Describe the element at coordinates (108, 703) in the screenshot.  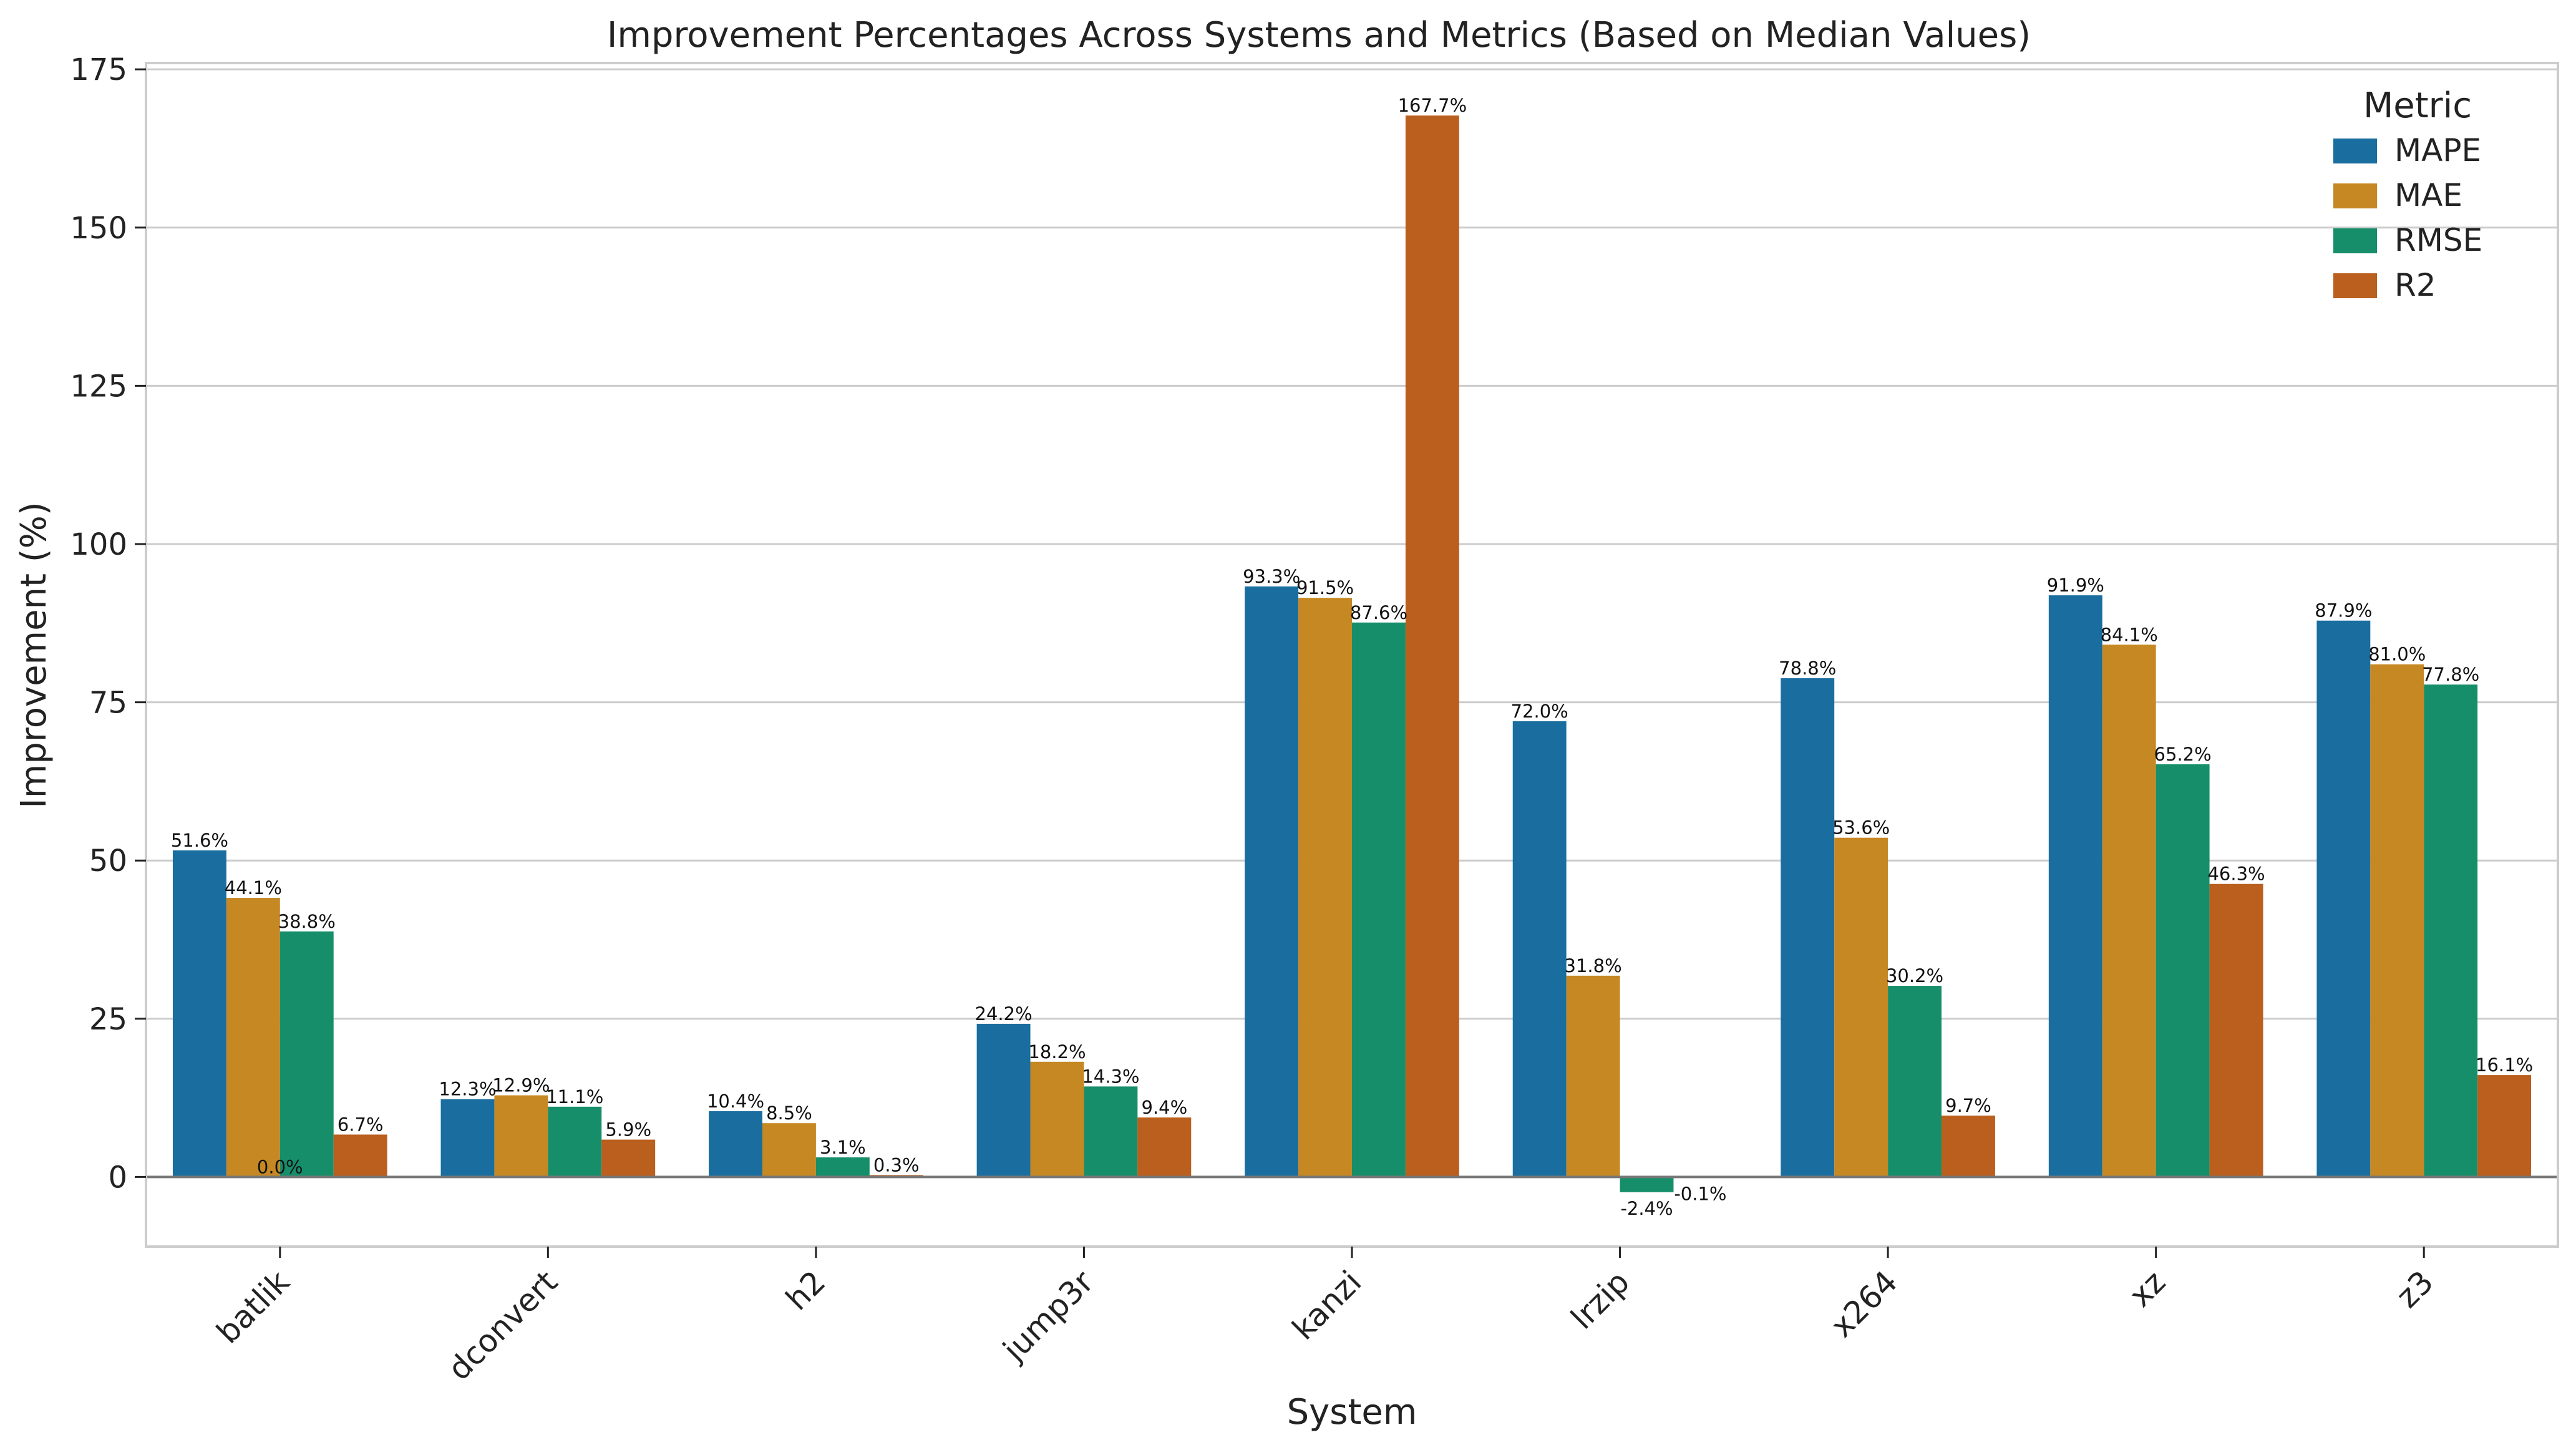
I see `y-tick-label: 75` at that location.